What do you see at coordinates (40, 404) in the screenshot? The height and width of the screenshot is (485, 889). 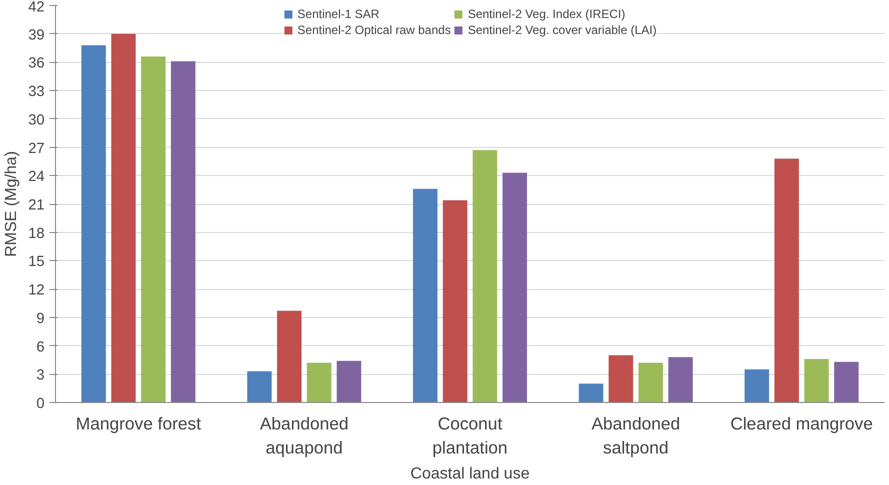 I see `y-tick-label: 0` at bounding box center [40, 404].